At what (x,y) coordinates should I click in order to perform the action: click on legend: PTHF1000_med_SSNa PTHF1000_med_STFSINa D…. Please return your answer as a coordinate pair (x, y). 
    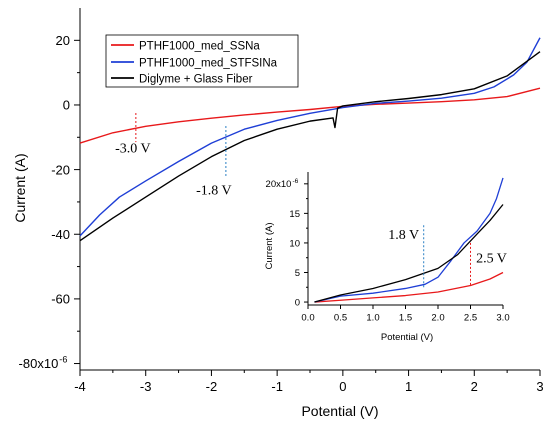
    Looking at the image, I should click on (202, 61).